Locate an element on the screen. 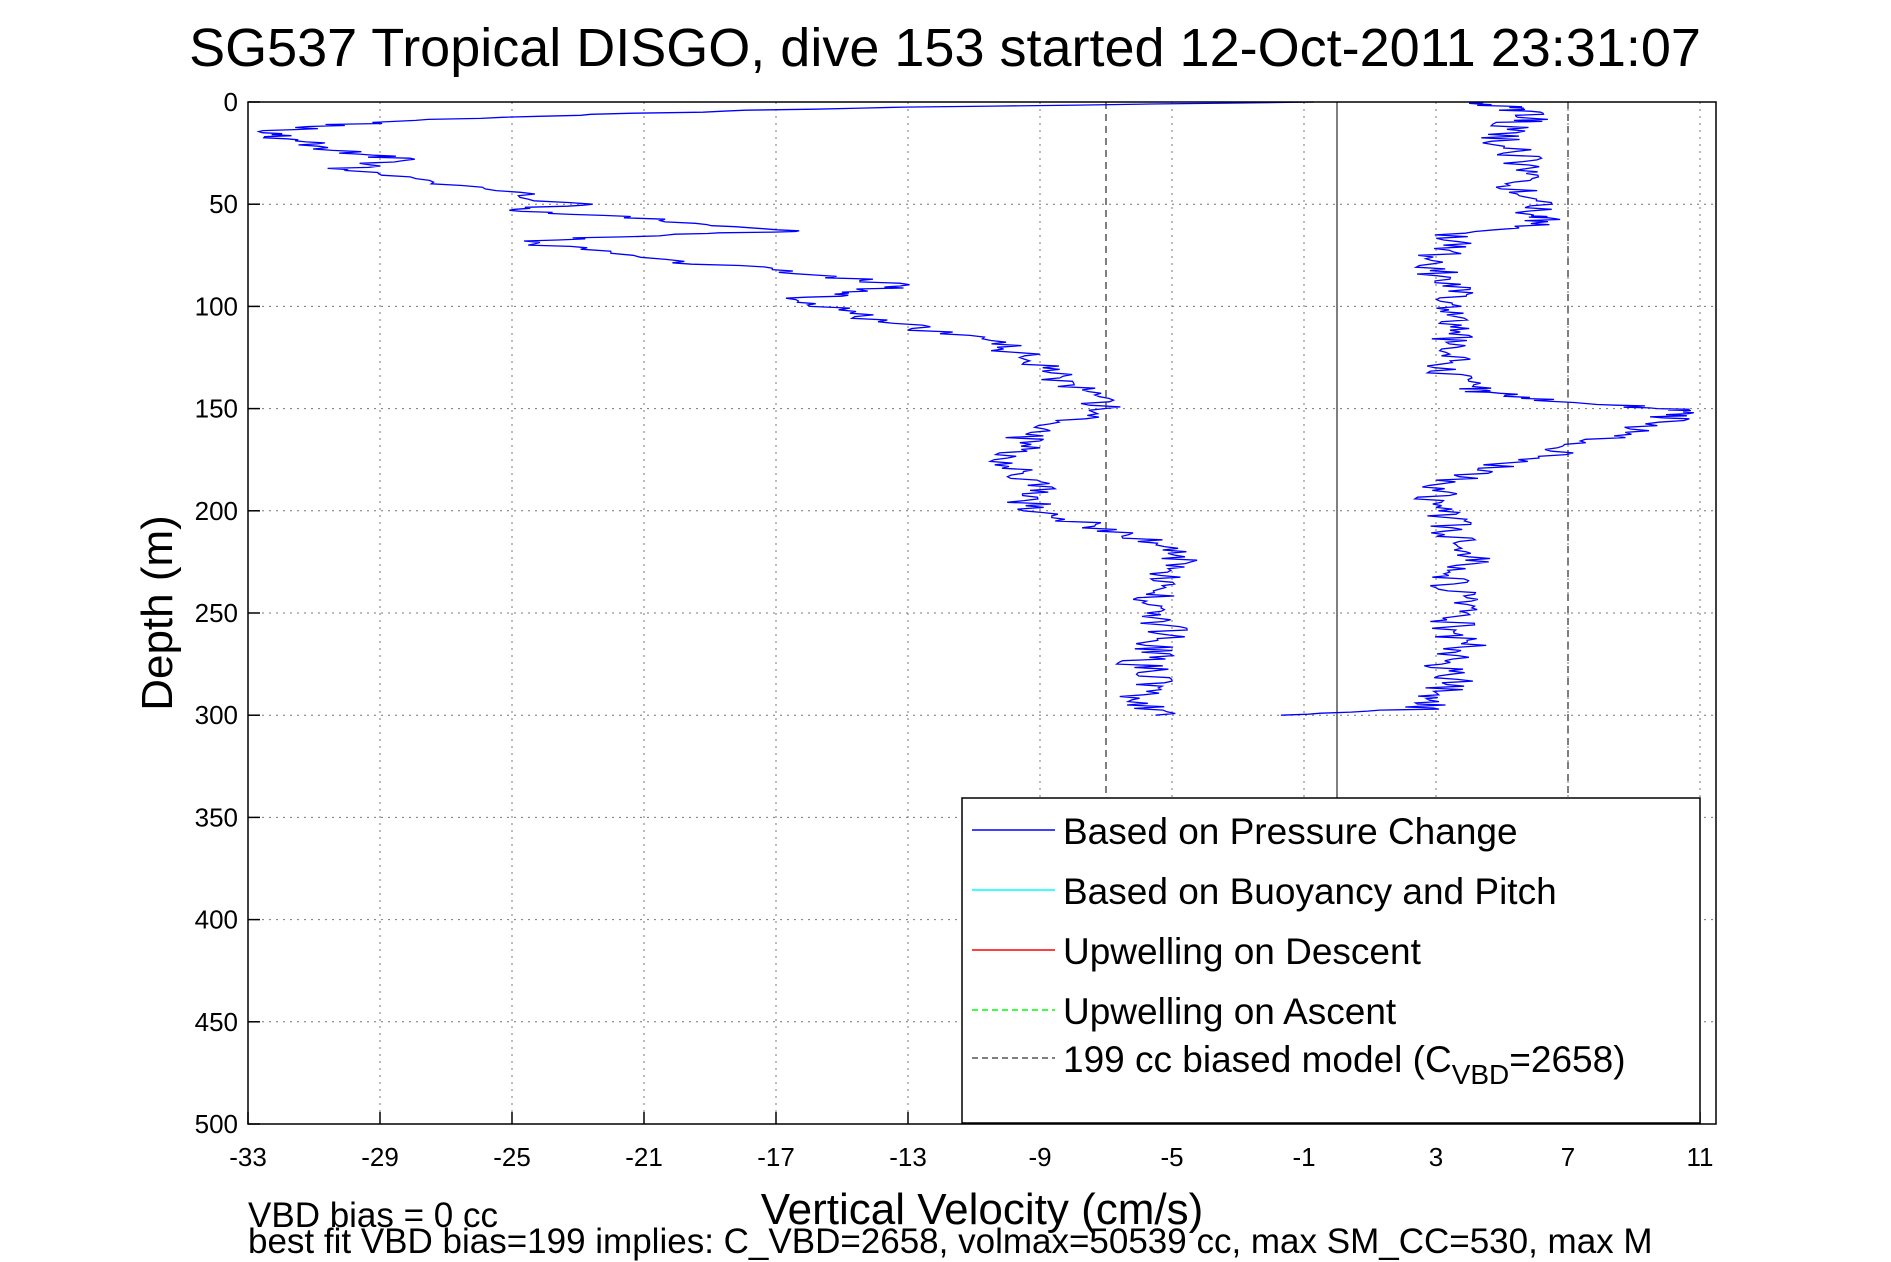  legend-label: Upwelling on Ascent is located at coordinates (1230, 1011).